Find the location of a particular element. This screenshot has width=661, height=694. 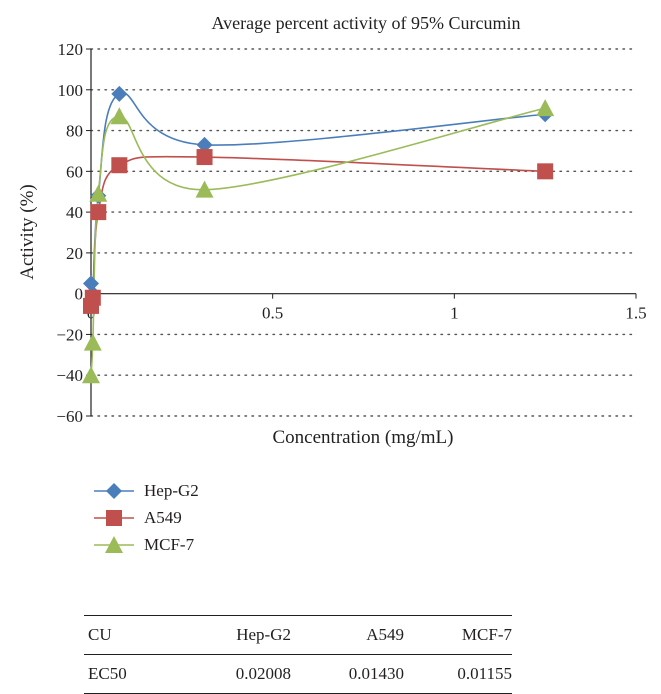

legend-triangle-icon is located at coordinates (114, 544).